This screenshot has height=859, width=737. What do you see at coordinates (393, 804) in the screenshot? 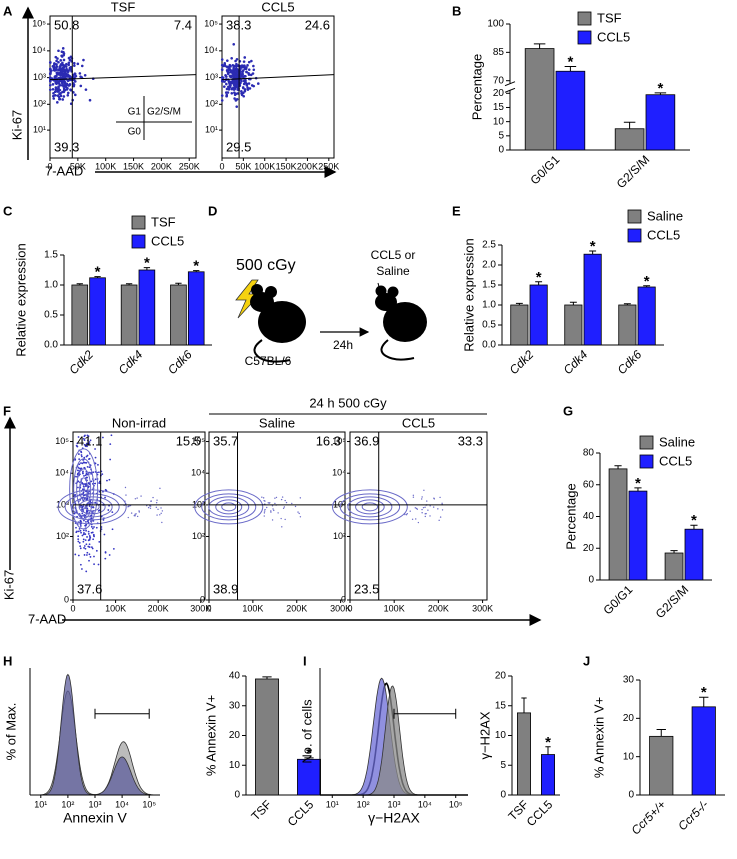
I see `x-tick-label: 10³` at bounding box center [393, 804].